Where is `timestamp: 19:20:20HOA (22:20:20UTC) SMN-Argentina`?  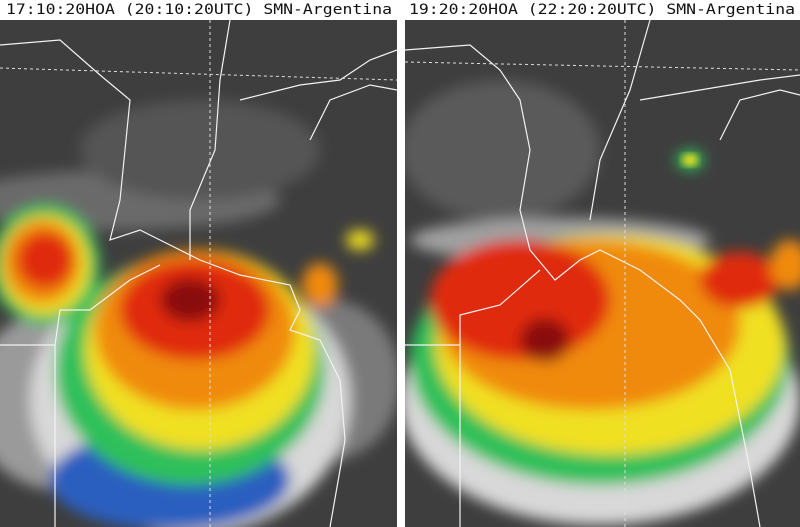 timestamp: 19:20:20HOA (22:20:20UTC) SMN-Argentina is located at coordinates (602, 10).